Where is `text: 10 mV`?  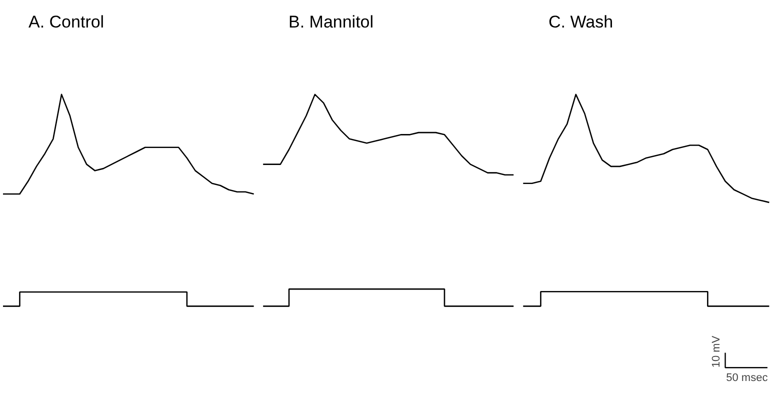
text: 10 mV is located at coordinates (716, 351).